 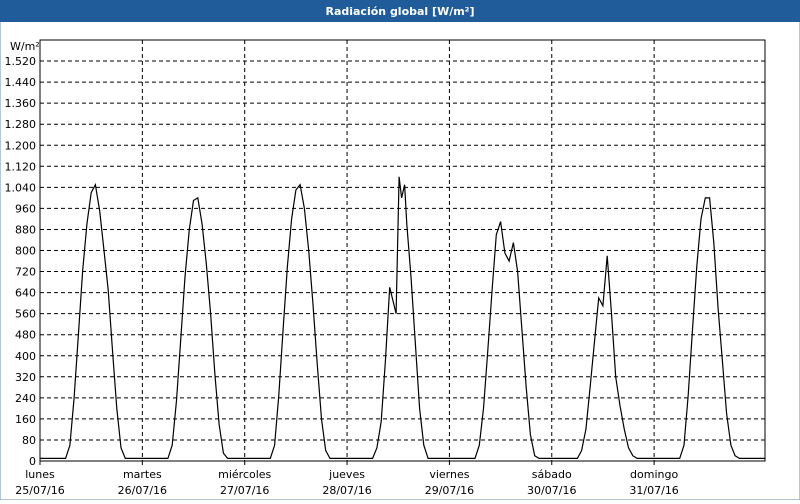 What do you see at coordinates (21, 103) in the screenshot?
I see `y-tick-label: 1.360` at bounding box center [21, 103].